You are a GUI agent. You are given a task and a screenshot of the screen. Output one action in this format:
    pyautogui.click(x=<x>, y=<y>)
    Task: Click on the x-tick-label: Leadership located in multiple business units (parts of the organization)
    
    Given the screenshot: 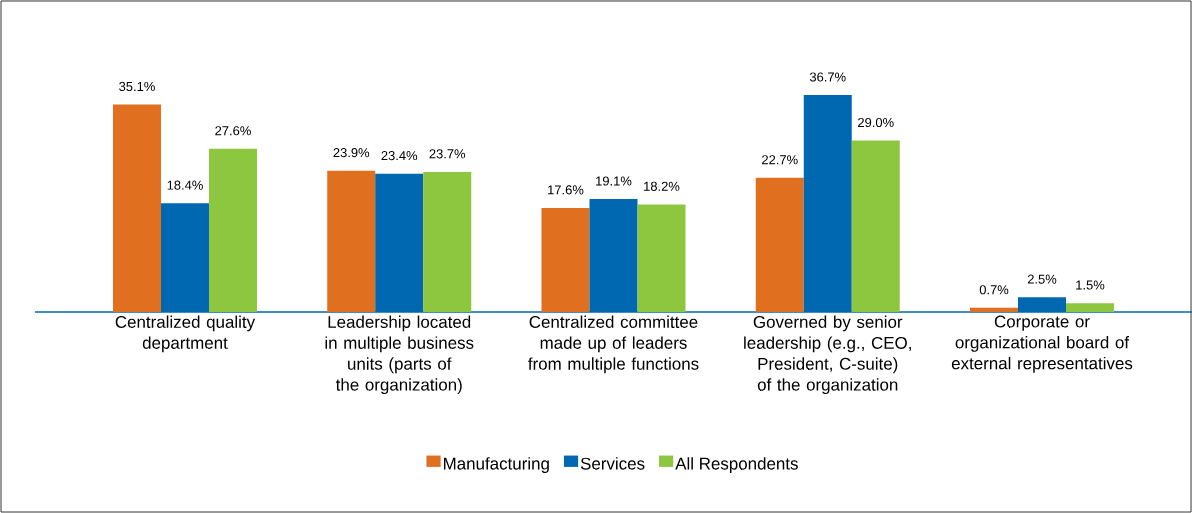 What is the action you would take?
    pyautogui.click(x=399, y=355)
    